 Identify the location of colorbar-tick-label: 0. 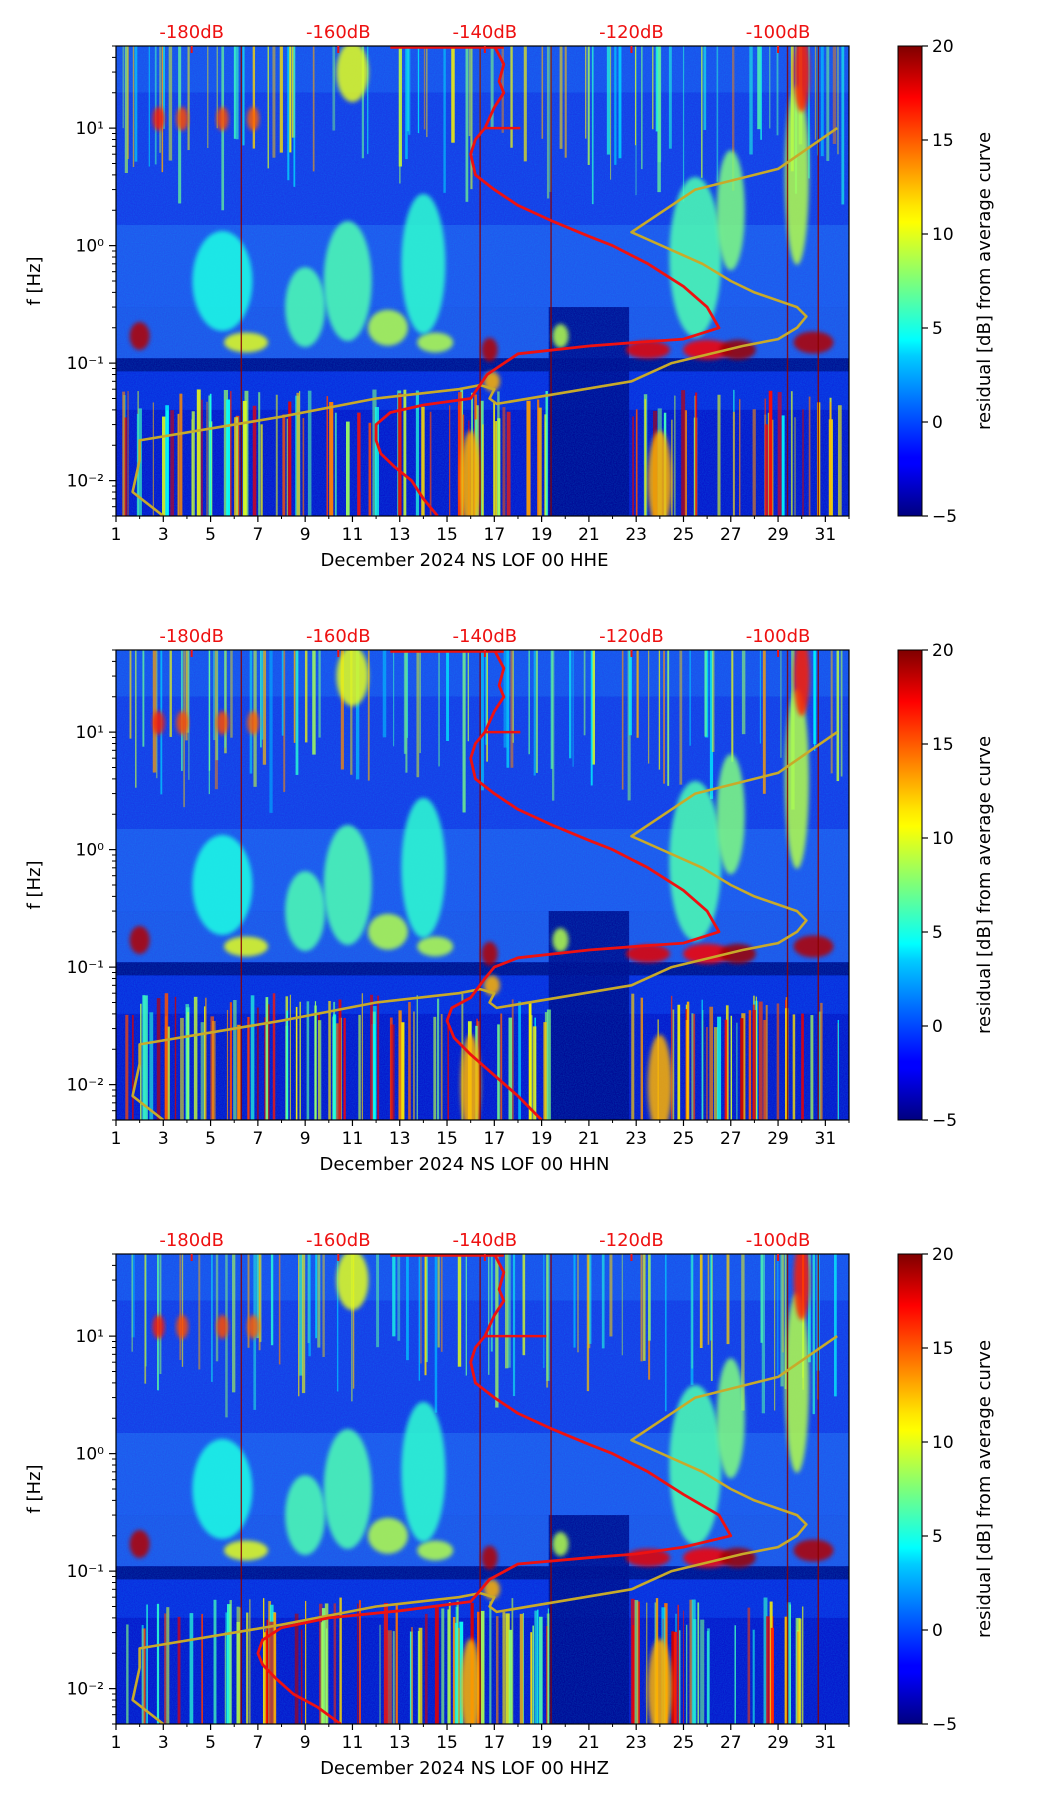
(937, 1027).